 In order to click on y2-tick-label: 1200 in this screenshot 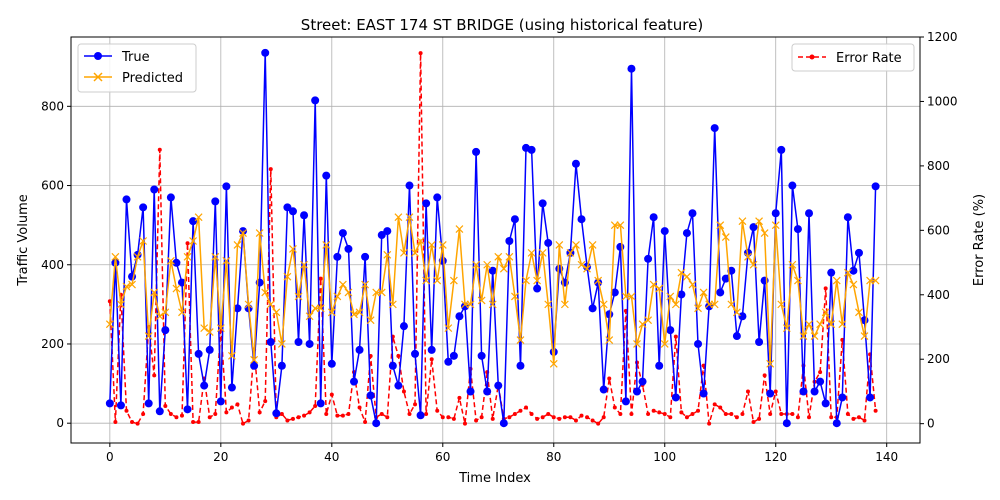, I will do `click(942, 37)`.